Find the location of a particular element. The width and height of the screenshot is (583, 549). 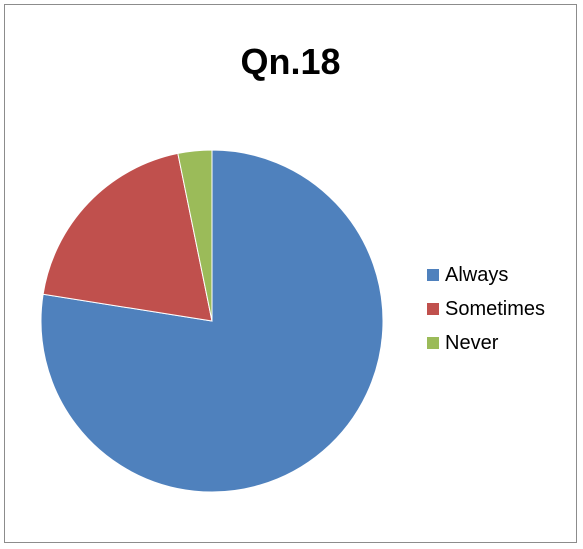

legend-label-always: Always is located at coordinates (477, 274).